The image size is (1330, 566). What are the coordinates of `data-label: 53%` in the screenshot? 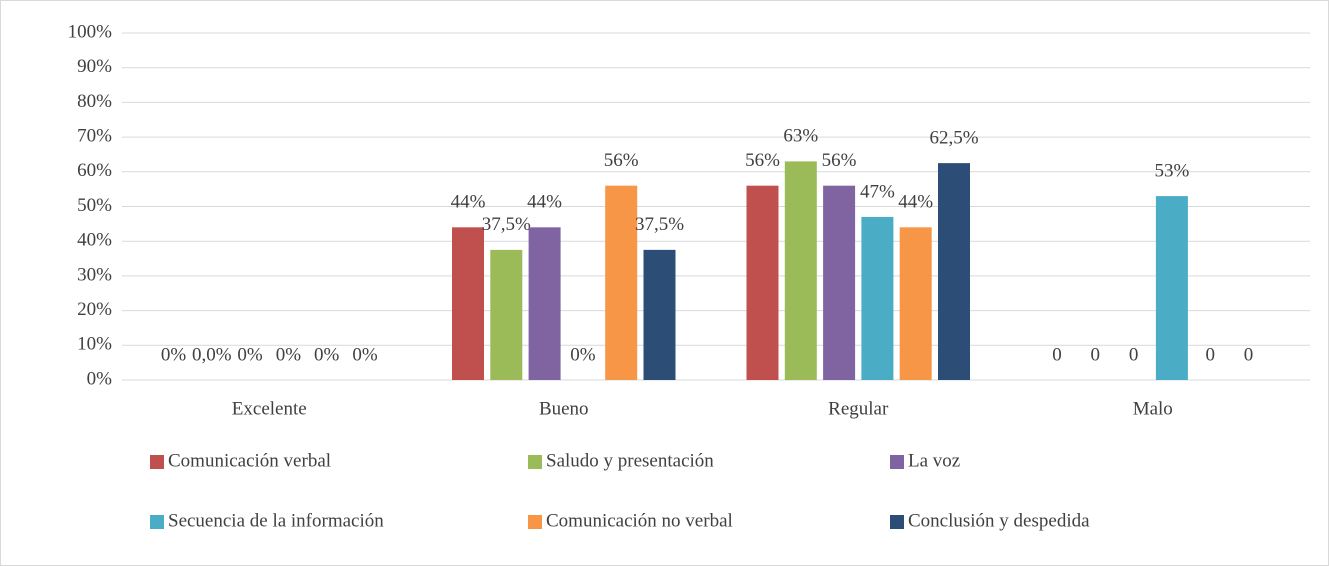 It's located at (1171, 170).